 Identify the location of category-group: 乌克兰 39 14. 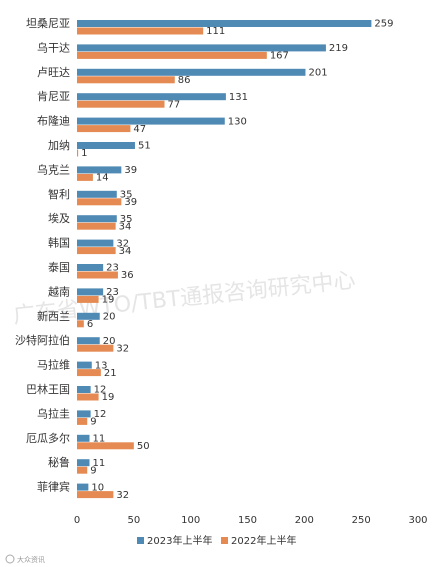
(87, 172).